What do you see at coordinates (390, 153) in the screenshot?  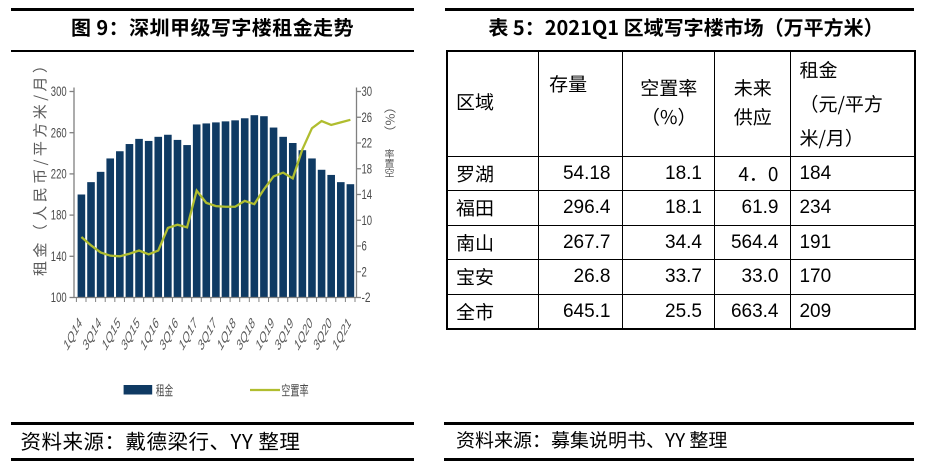 I see `svg-text: 率` at bounding box center [390, 153].